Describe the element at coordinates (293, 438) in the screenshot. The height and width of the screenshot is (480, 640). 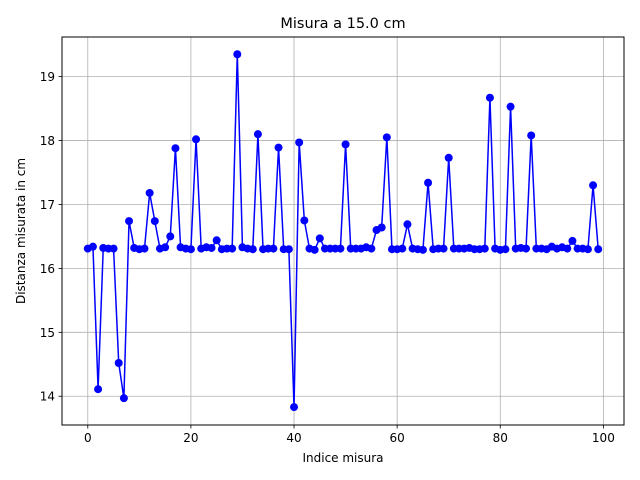
I see `x-tick-label: 40` at that location.